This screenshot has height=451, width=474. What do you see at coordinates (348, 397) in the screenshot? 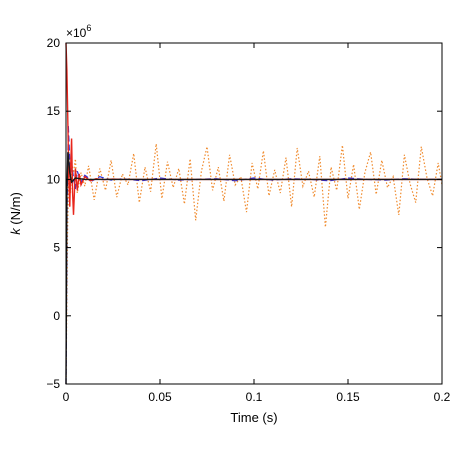
I see `x-tick-label: 0.15` at bounding box center [348, 397].